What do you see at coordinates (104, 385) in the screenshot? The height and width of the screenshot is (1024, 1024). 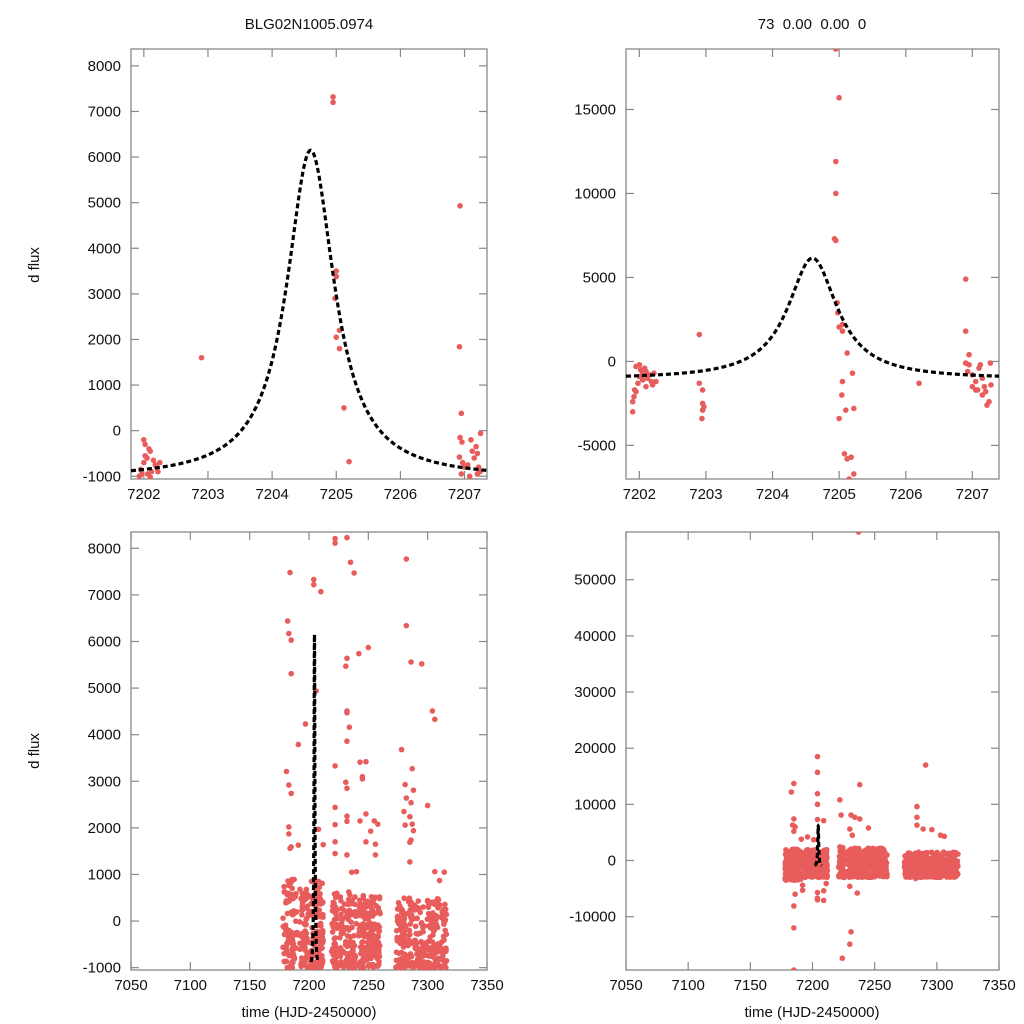 I see `y-tick-label: 1000` at bounding box center [104, 385].